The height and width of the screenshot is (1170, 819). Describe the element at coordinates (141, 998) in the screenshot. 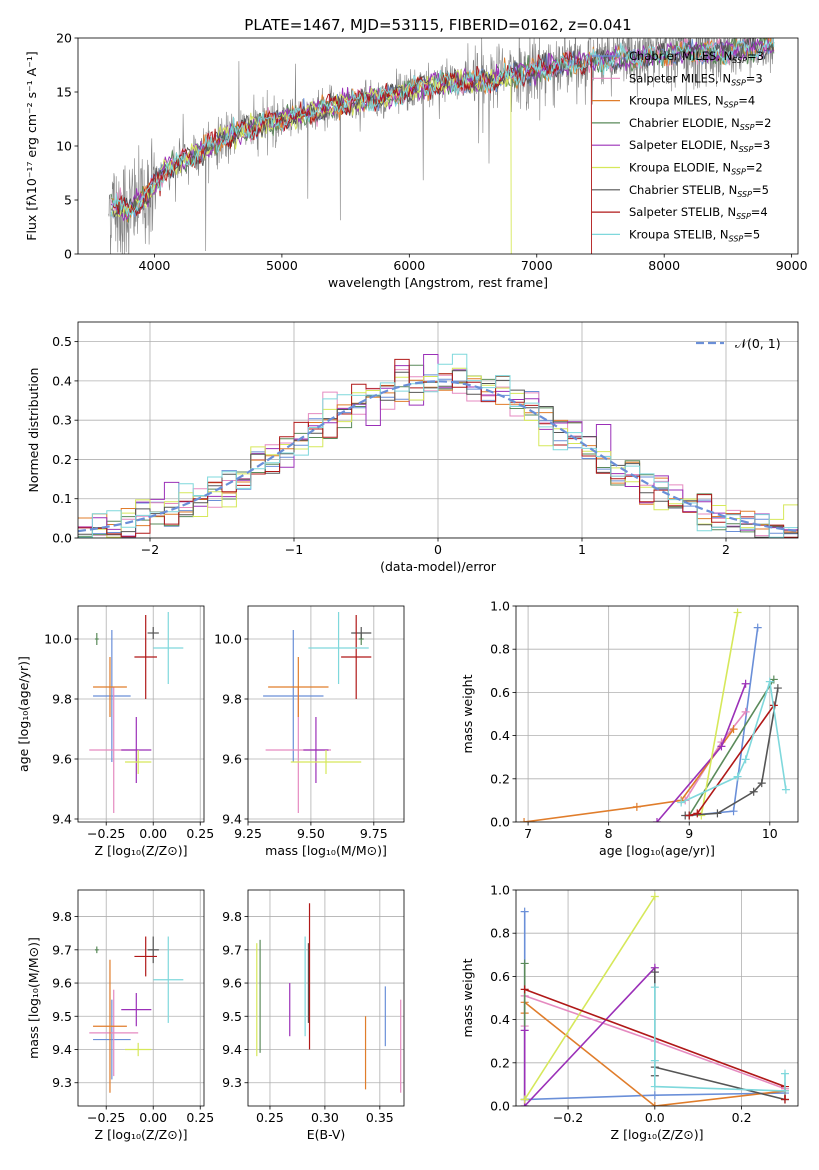

I see `mass_vs_Z-plot` at that location.